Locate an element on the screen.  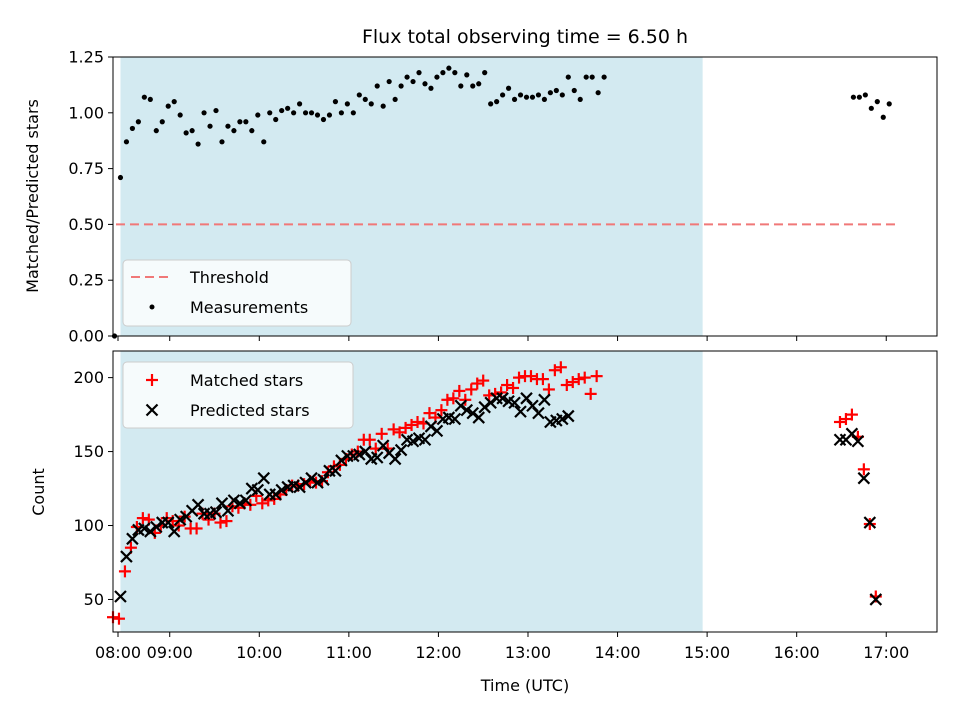
x-tick-label: 13:00 is located at coordinates (528, 652).